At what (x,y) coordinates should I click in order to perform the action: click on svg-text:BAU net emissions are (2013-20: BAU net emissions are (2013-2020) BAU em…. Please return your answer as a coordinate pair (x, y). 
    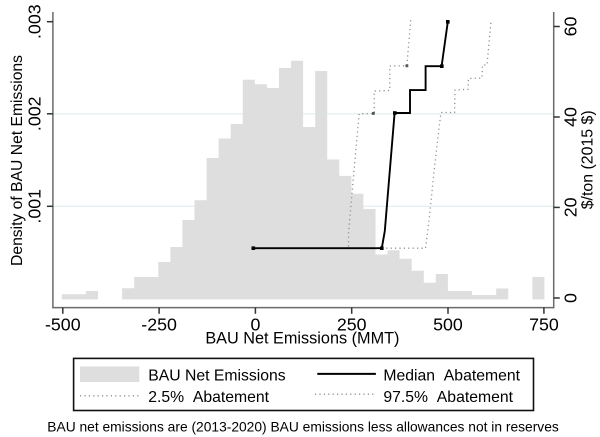
    Looking at the image, I should click on (303, 427).